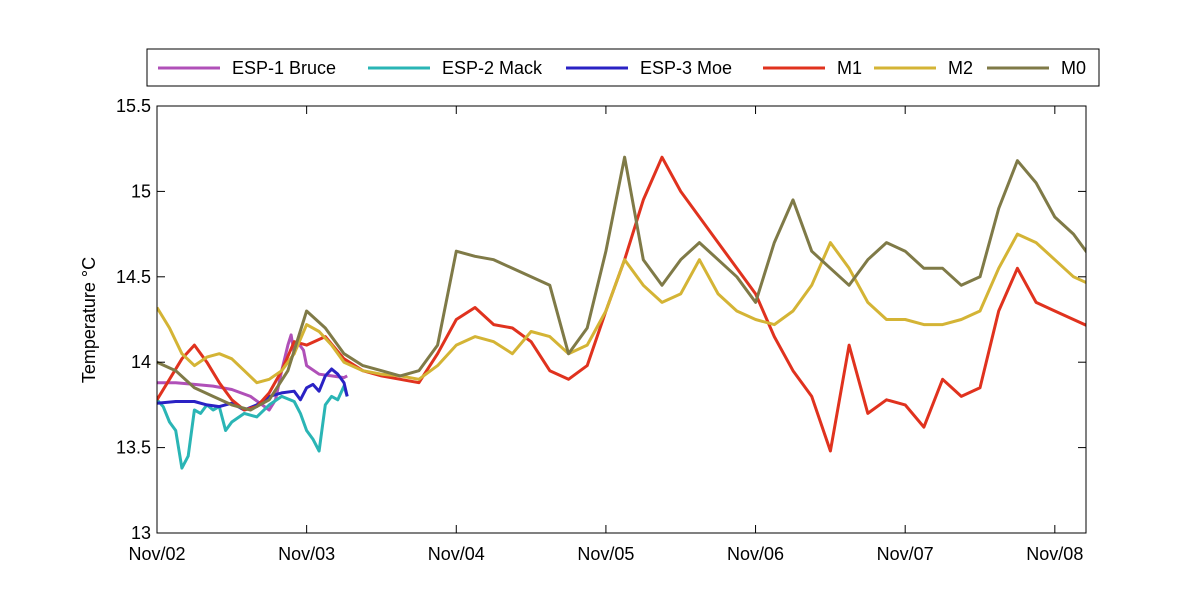 This screenshot has height=600, width=1200. Describe the element at coordinates (905, 554) in the screenshot. I see `x-tick-label: Nov/07` at that location.